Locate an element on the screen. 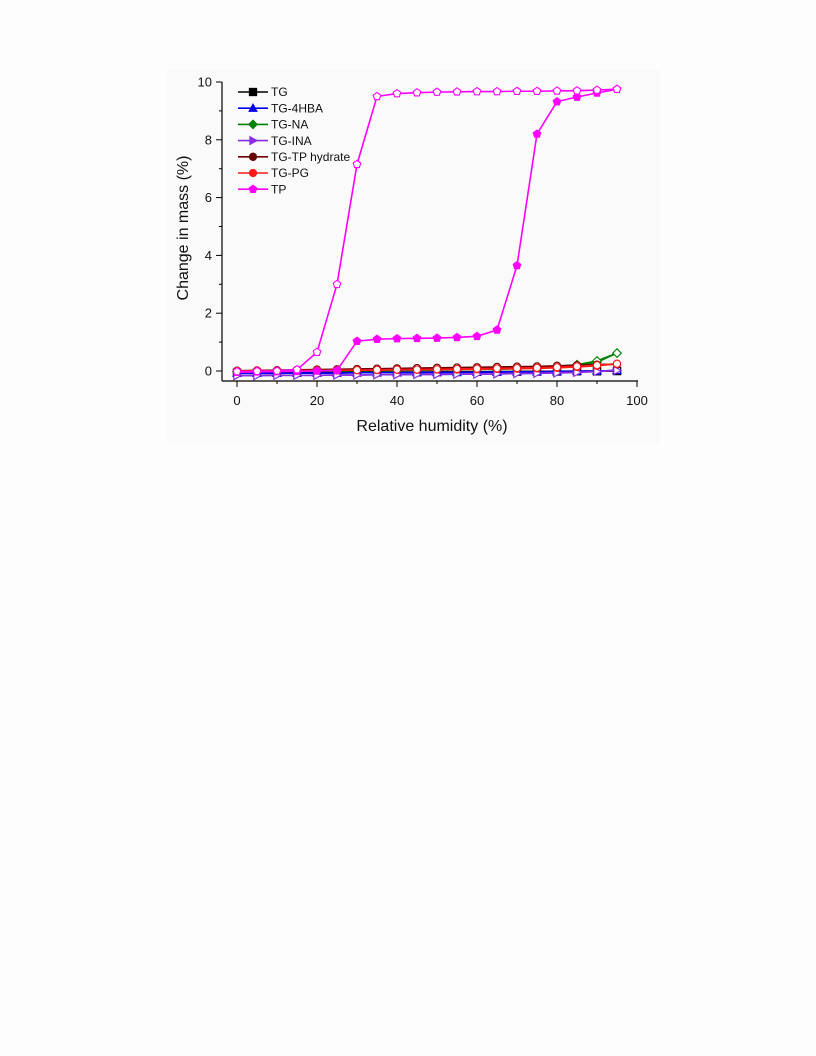 The image size is (816, 1056). series-layer is located at coordinates (427, 232).